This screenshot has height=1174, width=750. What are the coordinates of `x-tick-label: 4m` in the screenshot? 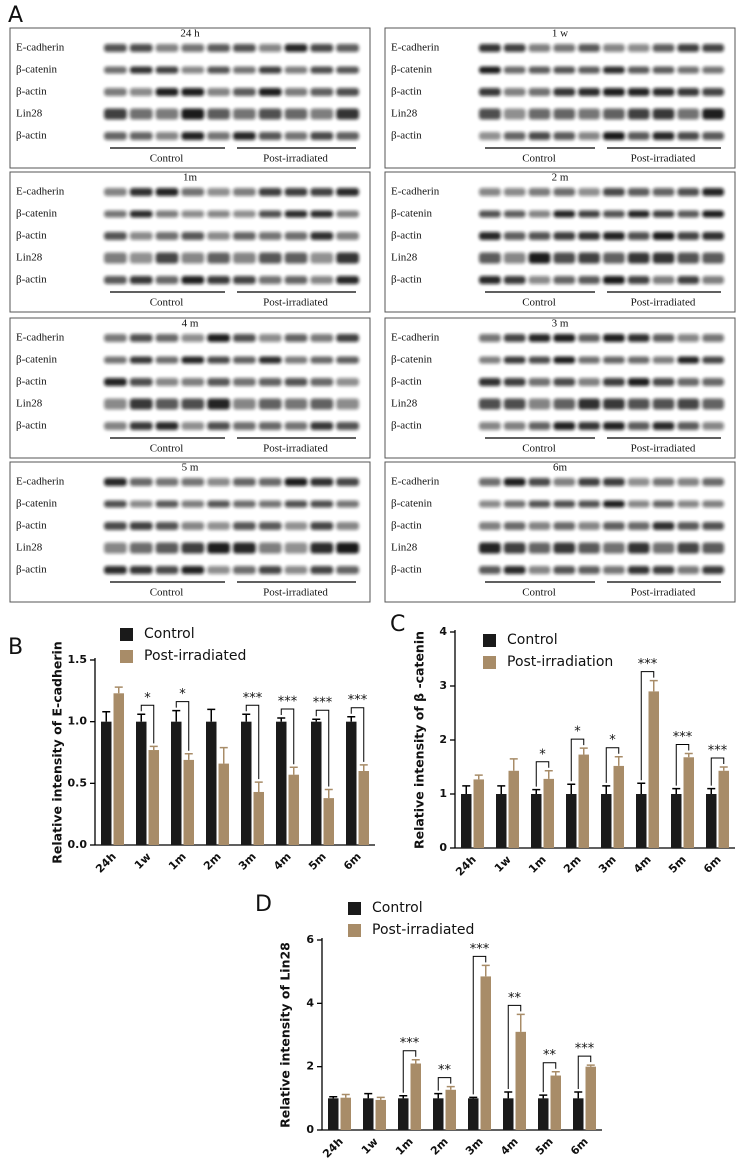 It's located at (509, 1146).